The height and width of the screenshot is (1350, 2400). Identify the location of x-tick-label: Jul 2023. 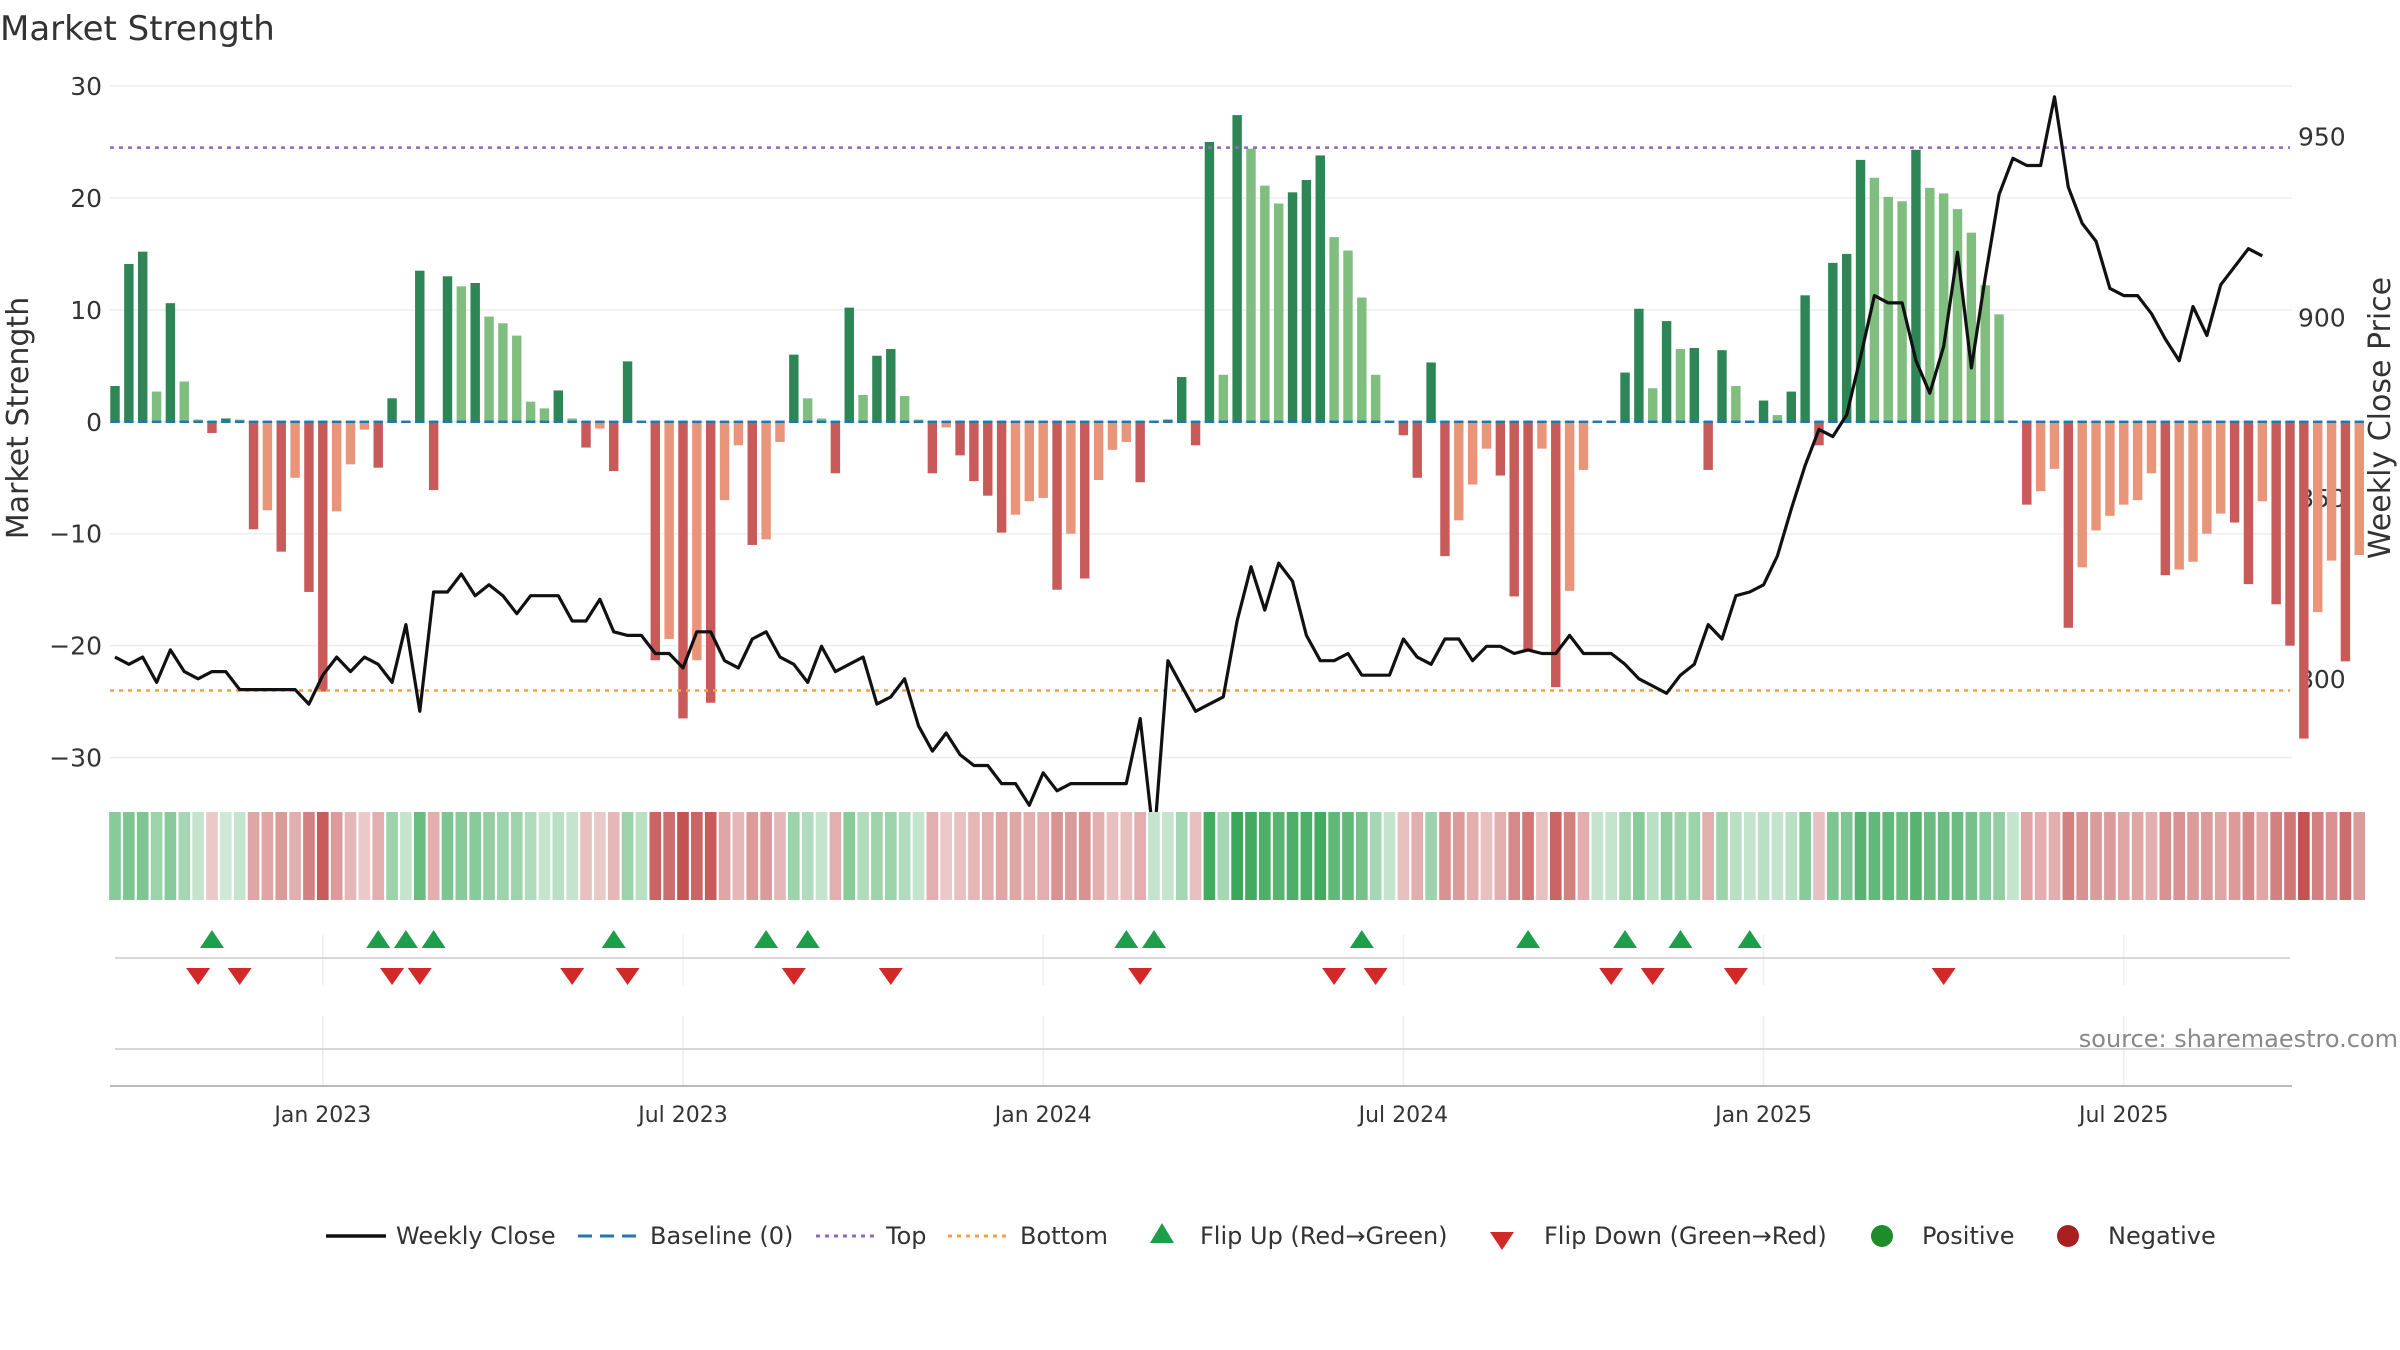
(682, 1115).